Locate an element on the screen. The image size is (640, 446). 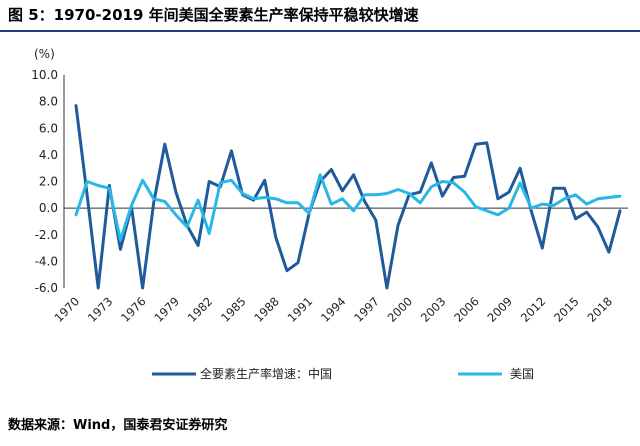
x-tick-label: 1994 is located at coordinates (333, 309).